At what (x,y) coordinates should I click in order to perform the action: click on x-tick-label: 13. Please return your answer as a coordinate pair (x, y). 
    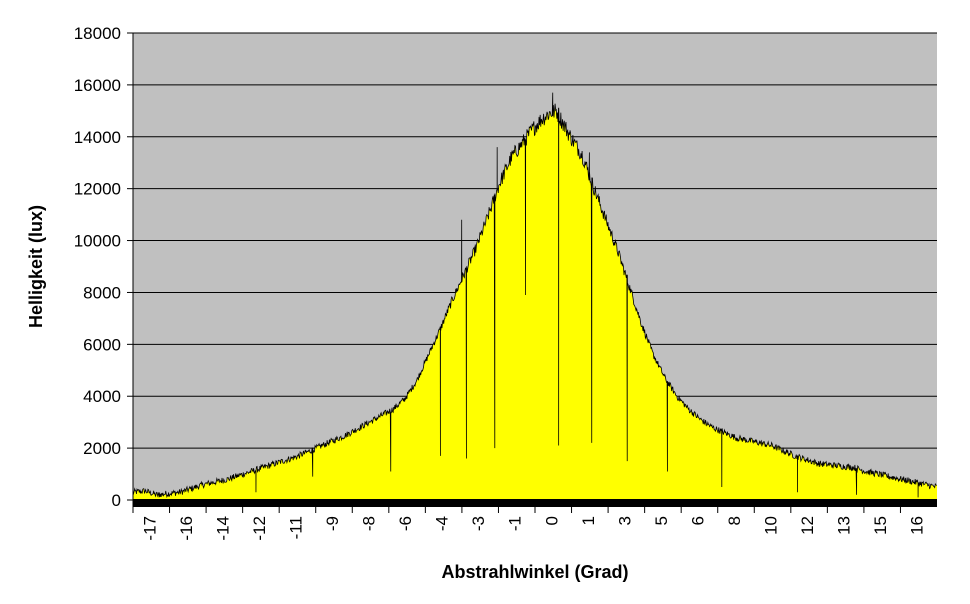
    Looking at the image, I should click on (844, 525).